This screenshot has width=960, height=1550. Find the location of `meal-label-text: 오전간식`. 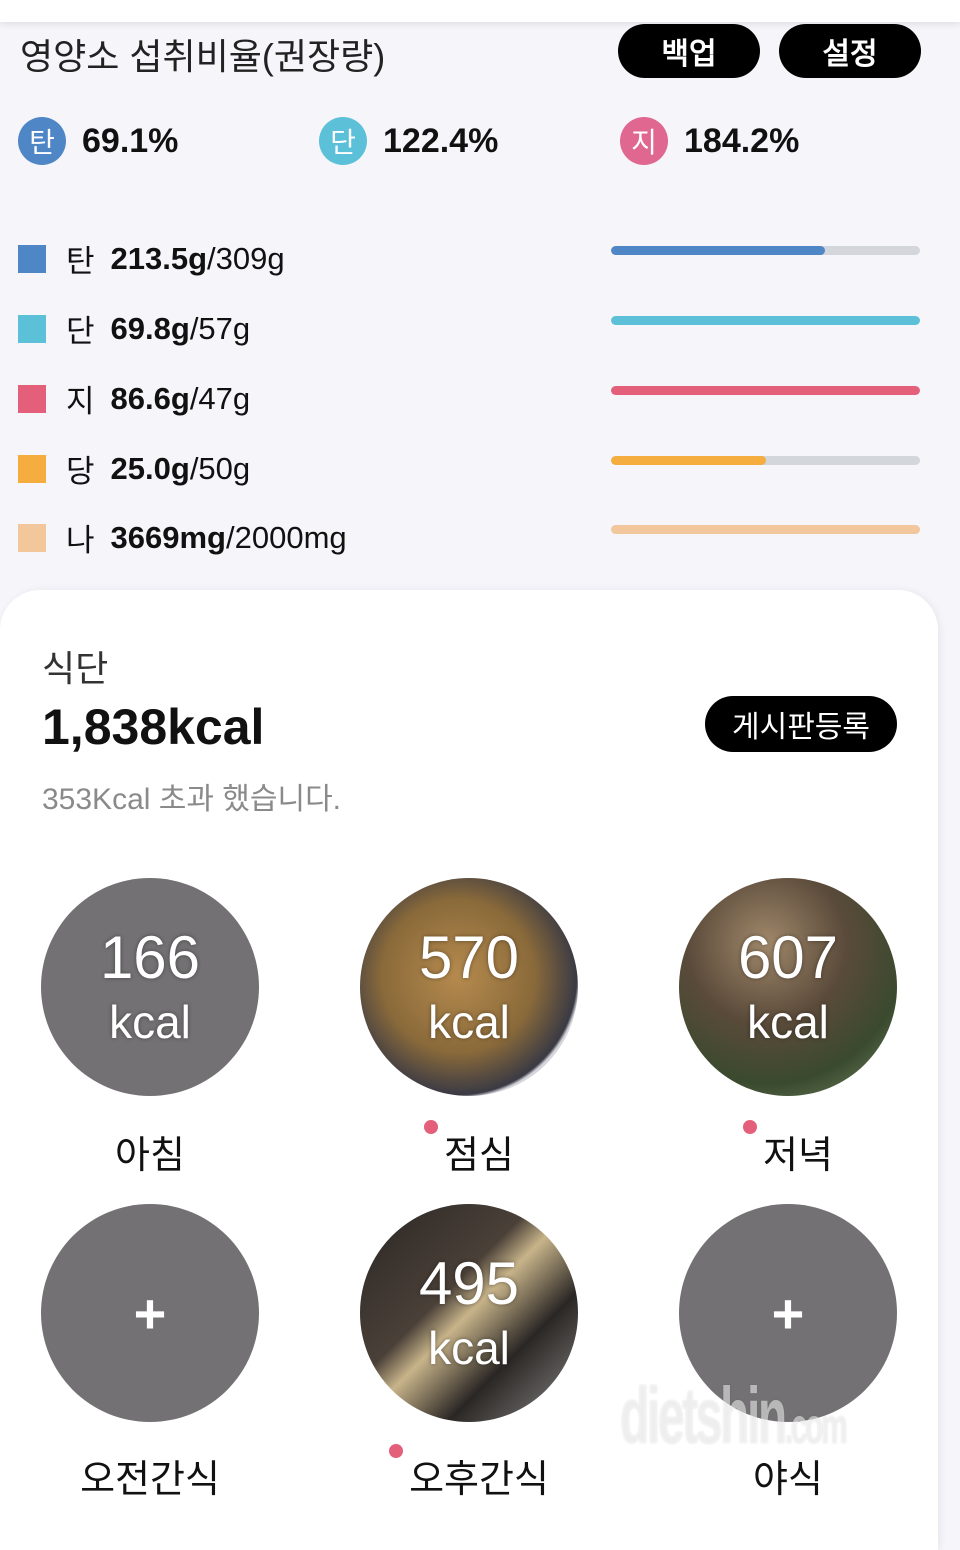

meal-label-text: 오전간식 is located at coordinates (150, 1480).